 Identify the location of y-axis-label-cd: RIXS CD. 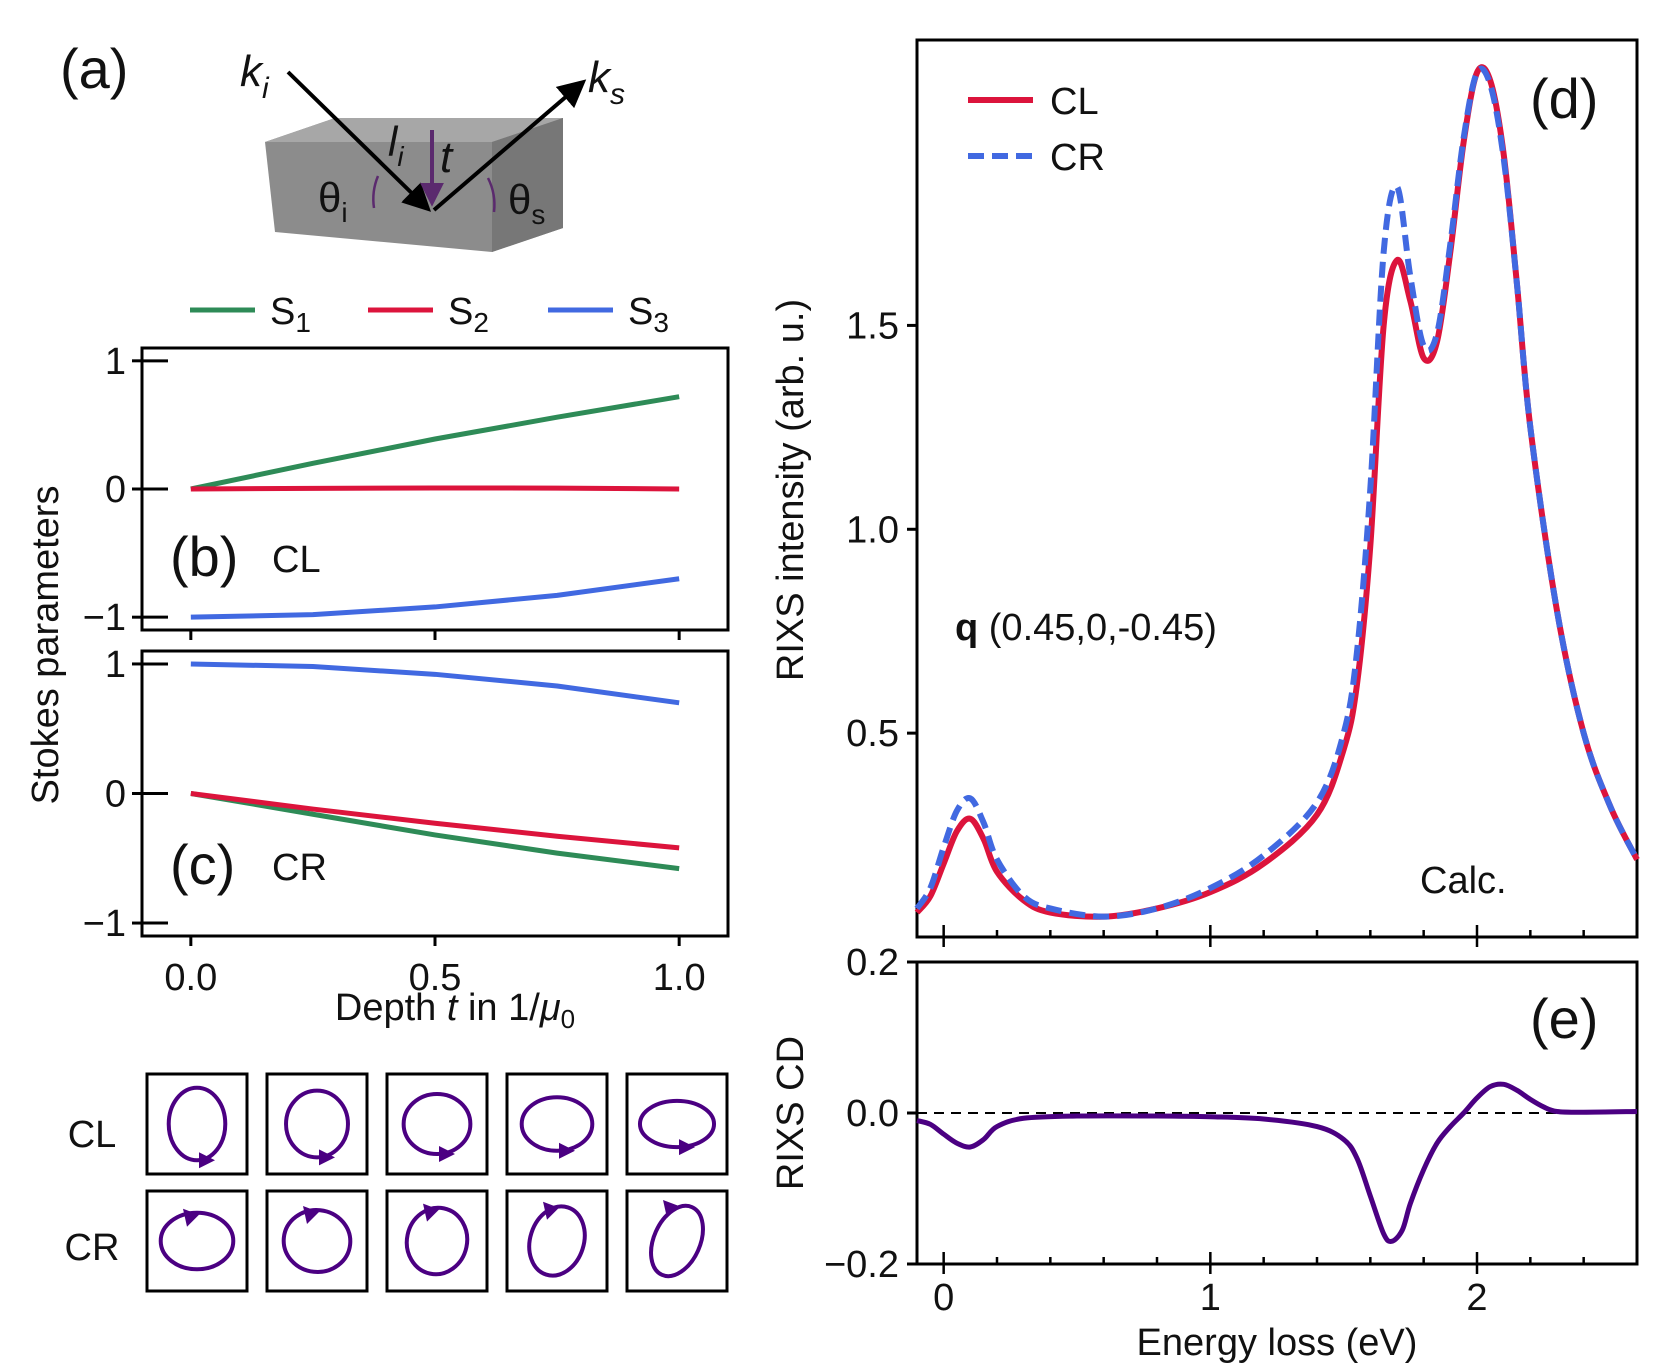
(791, 1113).